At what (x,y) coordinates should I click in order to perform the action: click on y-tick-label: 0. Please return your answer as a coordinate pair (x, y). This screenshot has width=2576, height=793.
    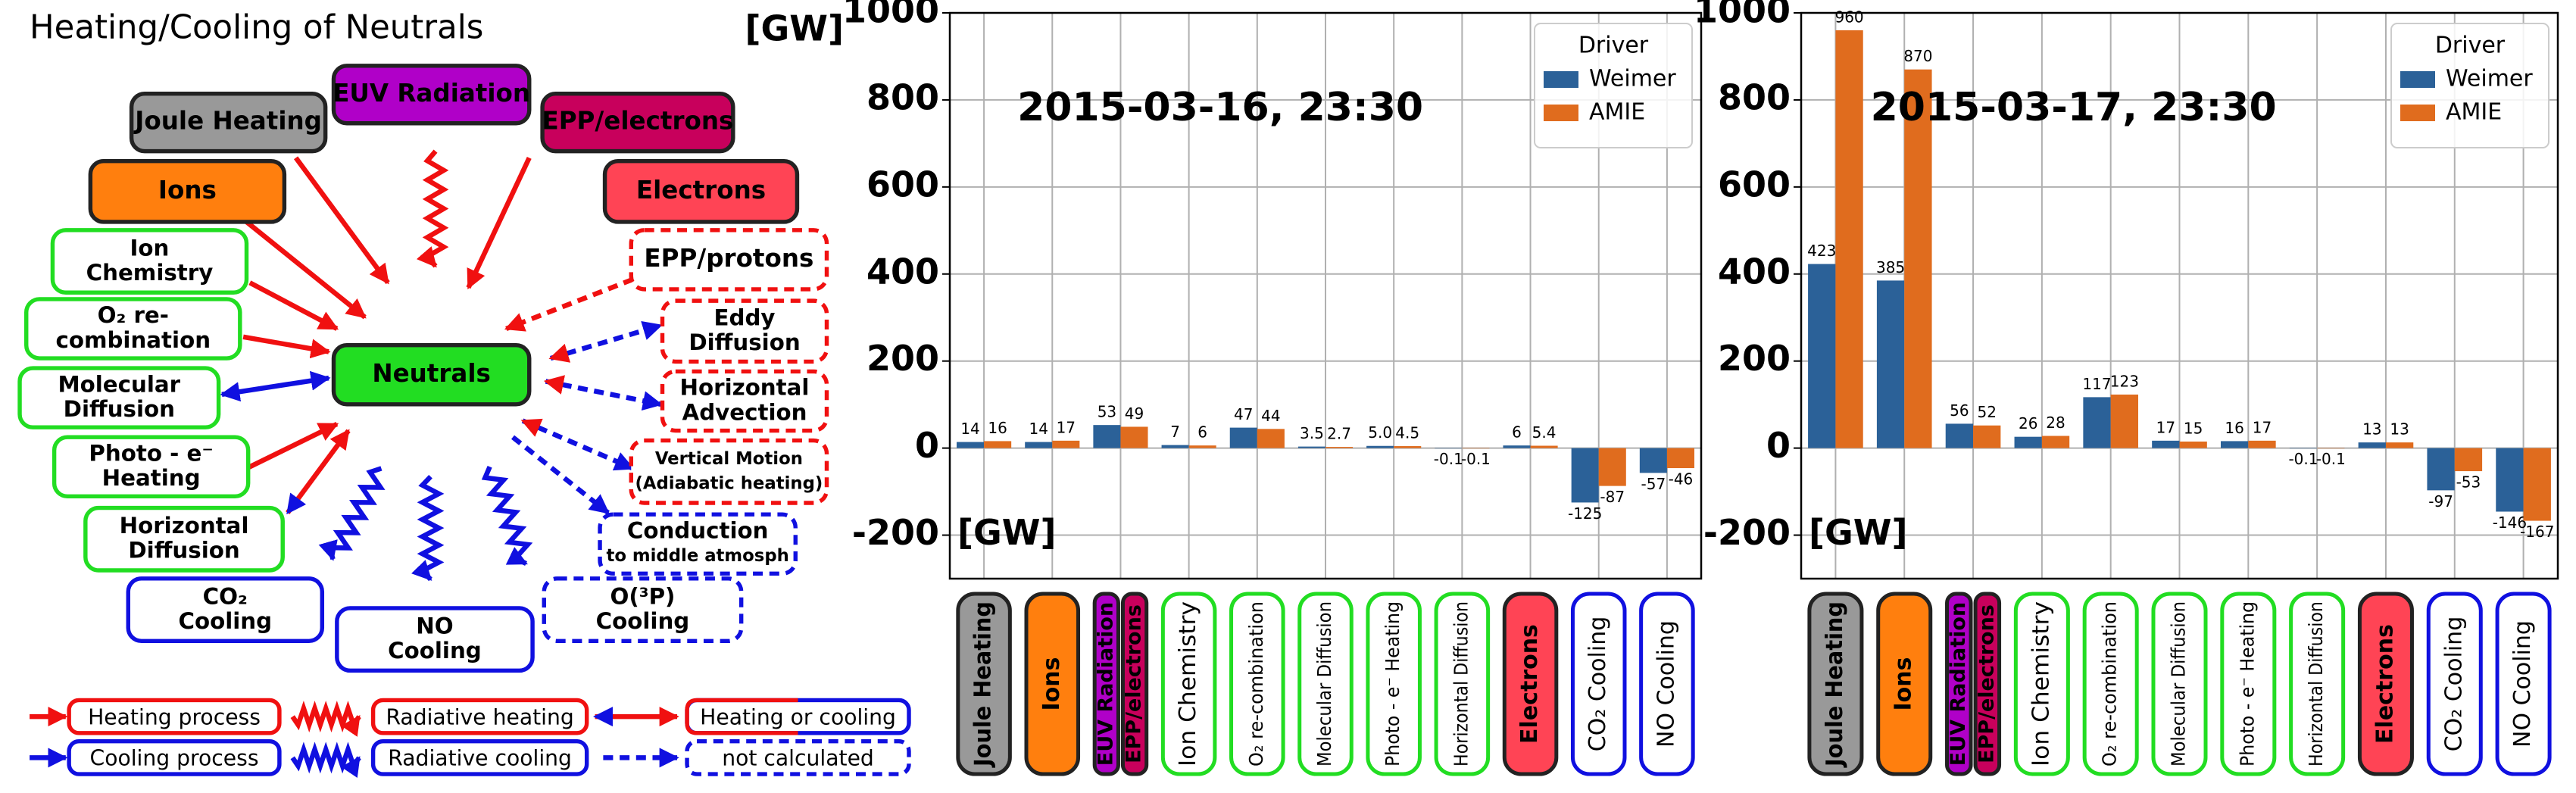
    Looking at the image, I should click on (927, 445).